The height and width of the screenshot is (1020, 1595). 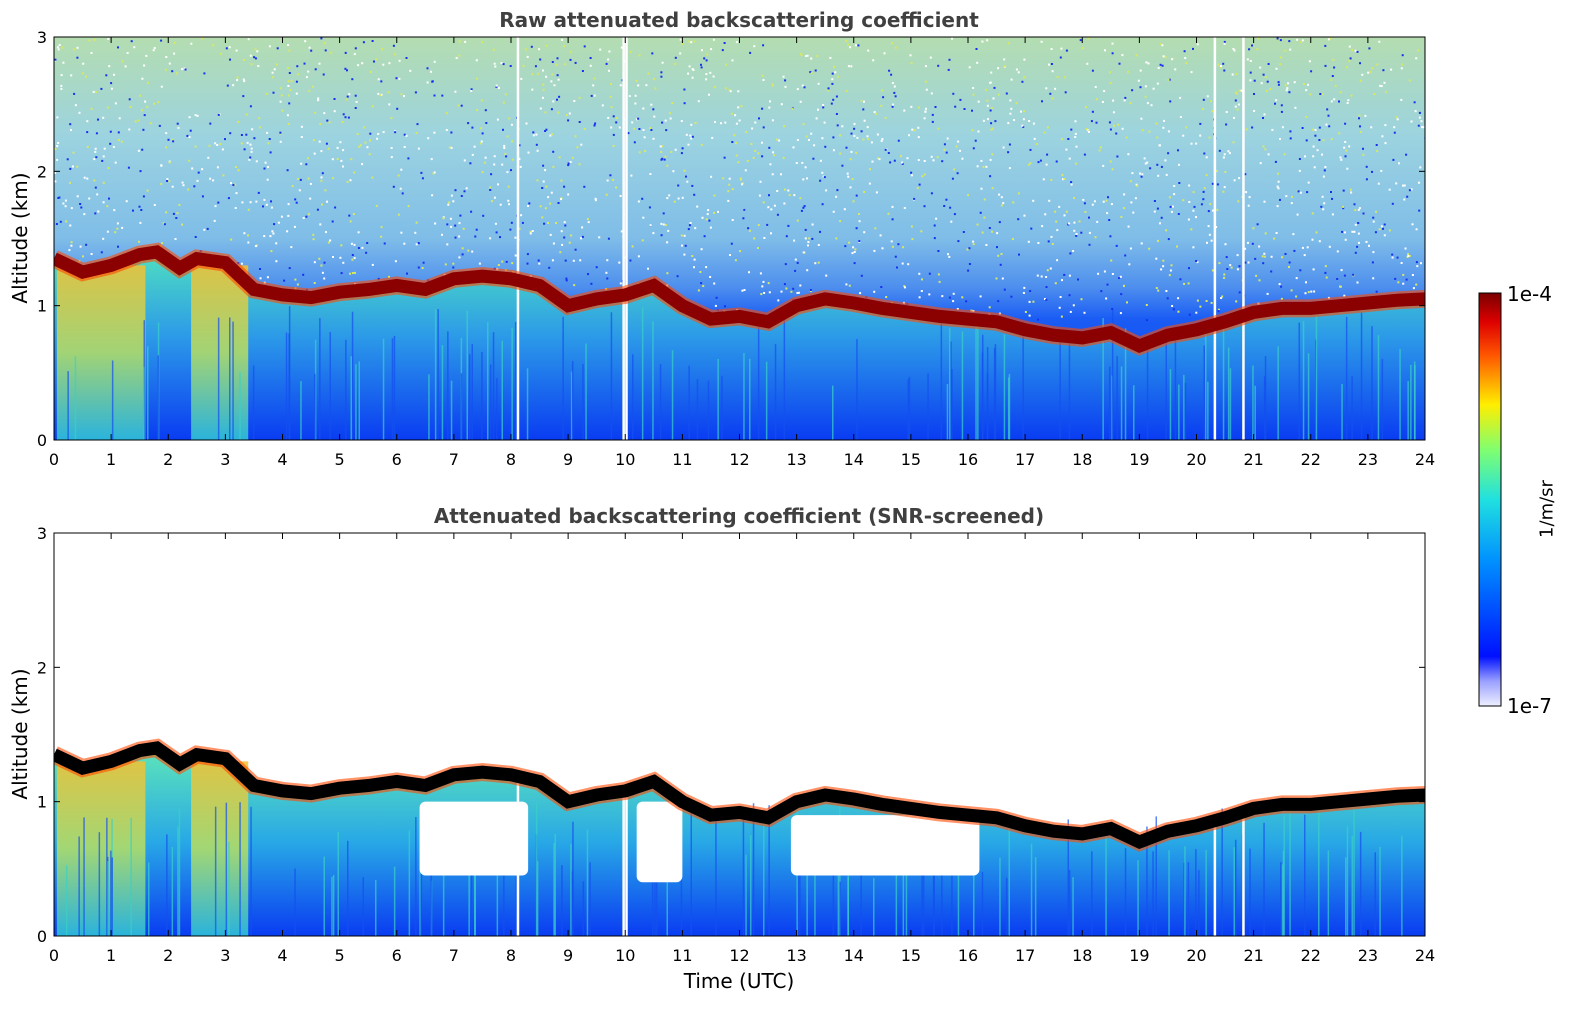 What do you see at coordinates (968, 955) in the screenshot?
I see `x-tick-label: 16` at bounding box center [968, 955].